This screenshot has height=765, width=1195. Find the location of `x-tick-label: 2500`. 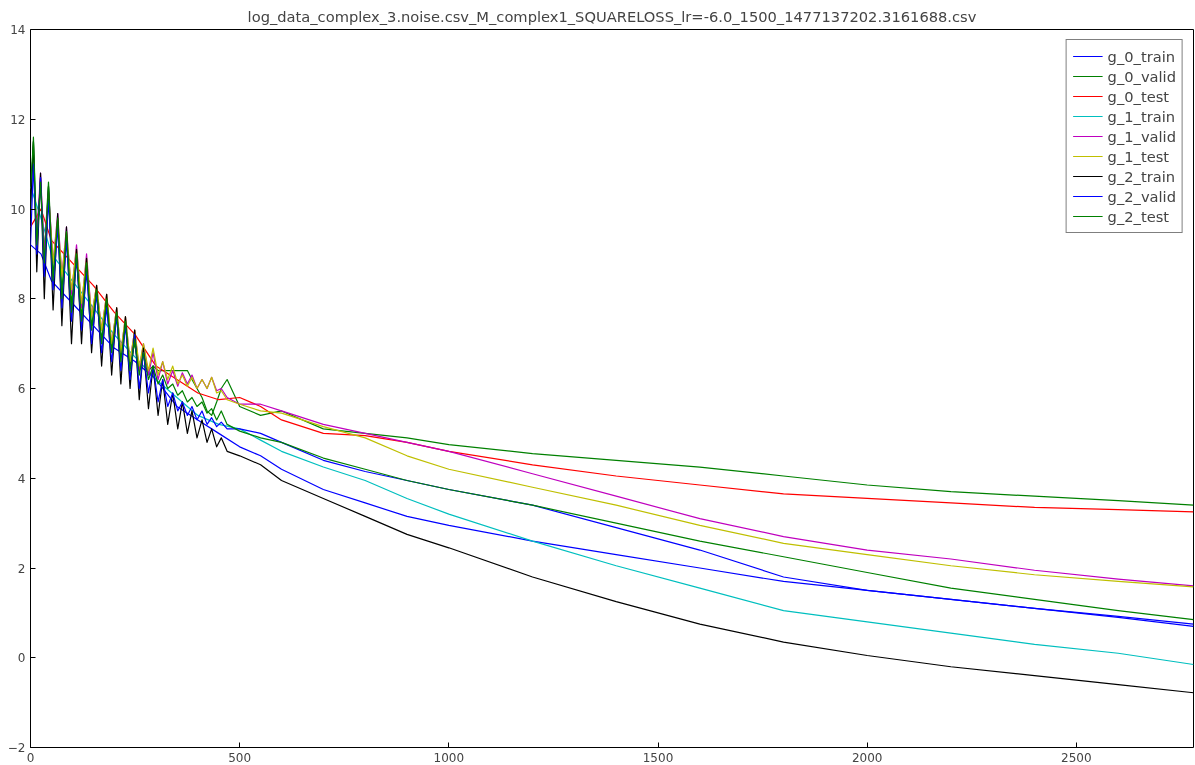

x-tick-label: 2500 is located at coordinates (1076, 757).